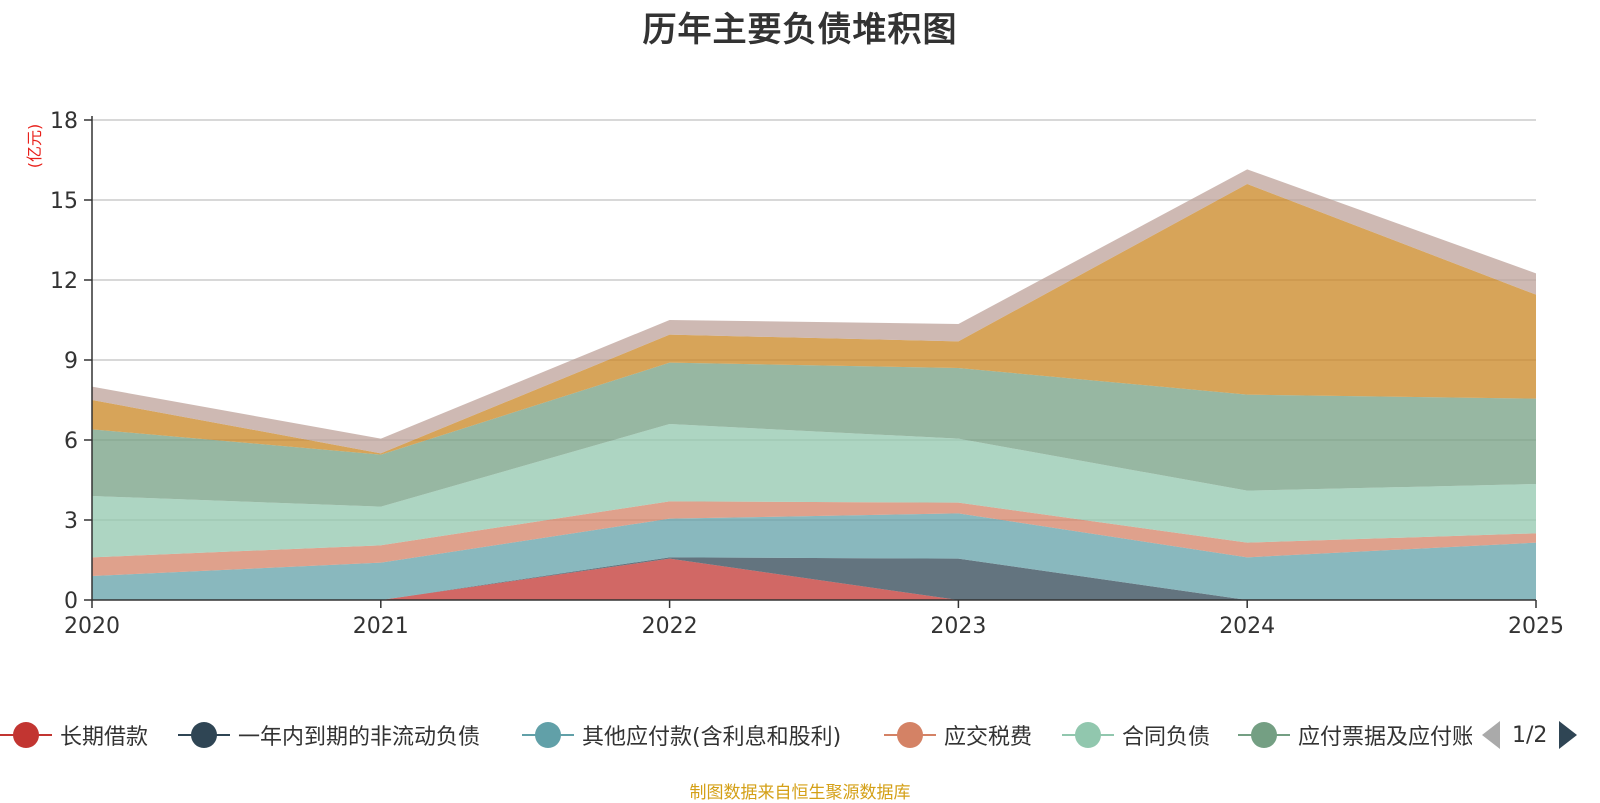 The width and height of the screenshot is (1600, 803). What do you see at coordinates (1247, 626) in the screenshot?
I see `x-tick-label: 2024` at bounding box center [1247, 626].